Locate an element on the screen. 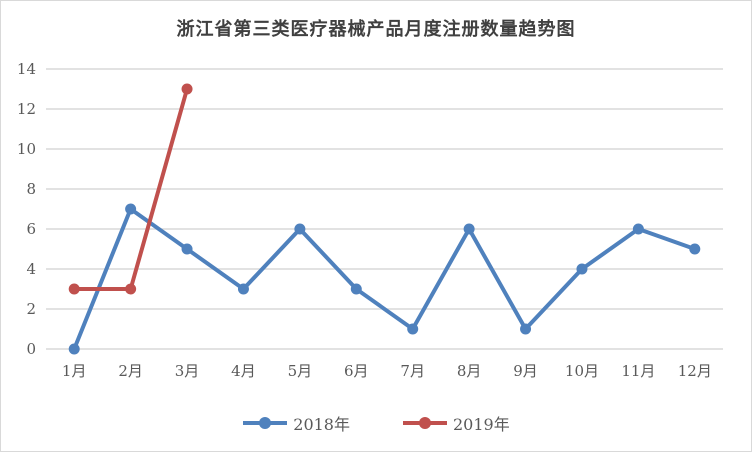 Image resolution: width=752 pixels, height=452 pixels. svg-text: 12月 is located at coordinates (695, 371).